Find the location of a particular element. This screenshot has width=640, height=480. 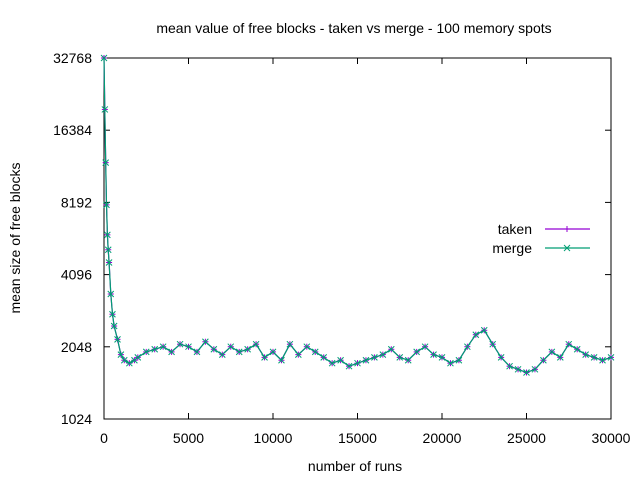

x-tick-label: 15000 is located at coordinates (357, 438).